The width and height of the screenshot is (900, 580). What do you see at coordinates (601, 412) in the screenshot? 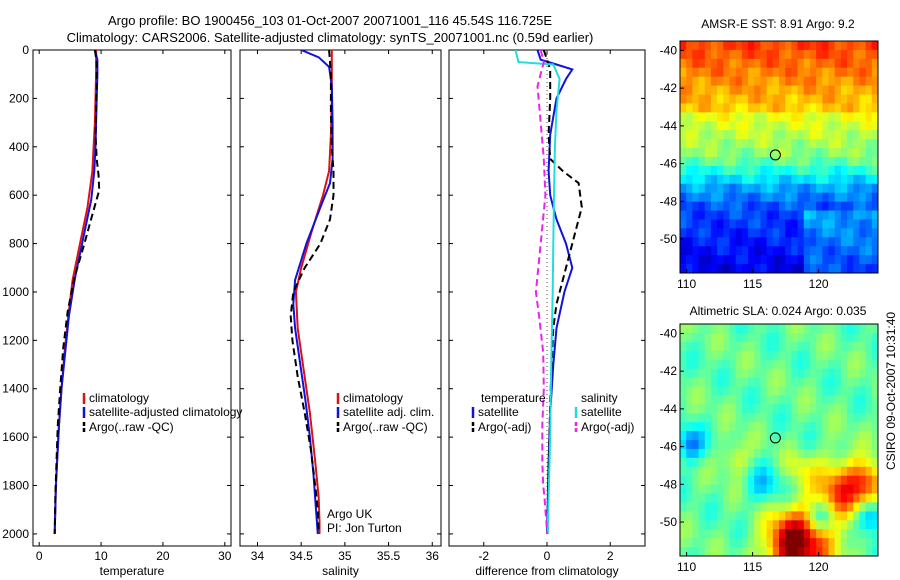
I see `diff-legend-sal-satellite-label: satellite` at bounding box center [601, 412].